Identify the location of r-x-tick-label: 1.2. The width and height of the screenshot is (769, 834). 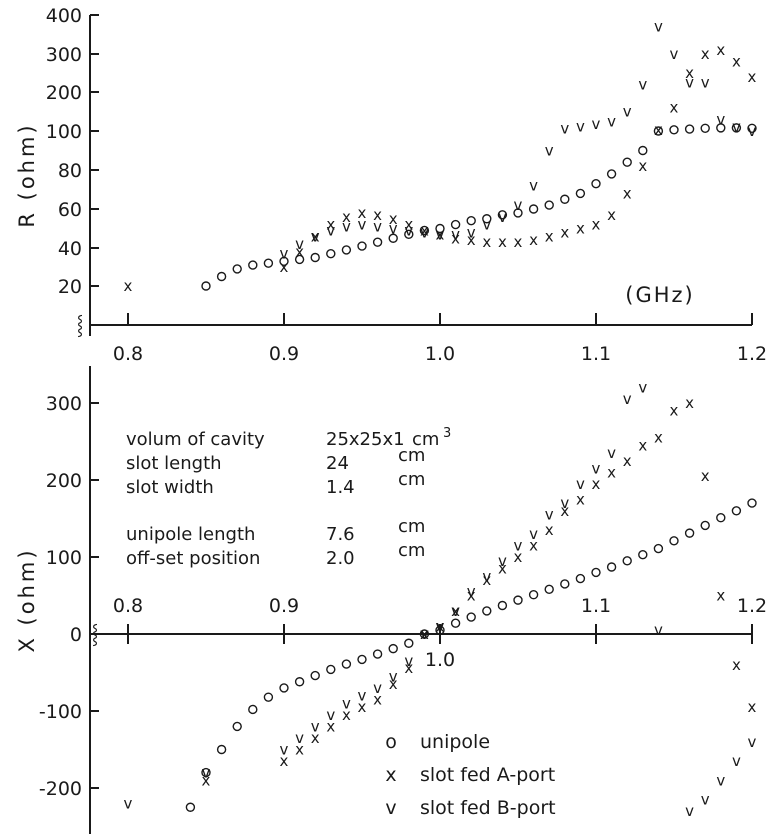
(752, 354).